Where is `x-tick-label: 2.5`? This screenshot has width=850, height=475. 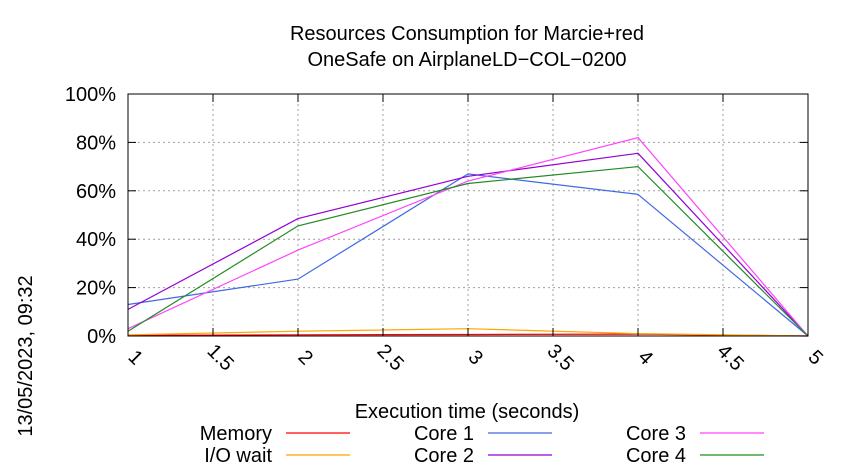 x-tick-label: 2.5 is located at coordinates (390, 357).